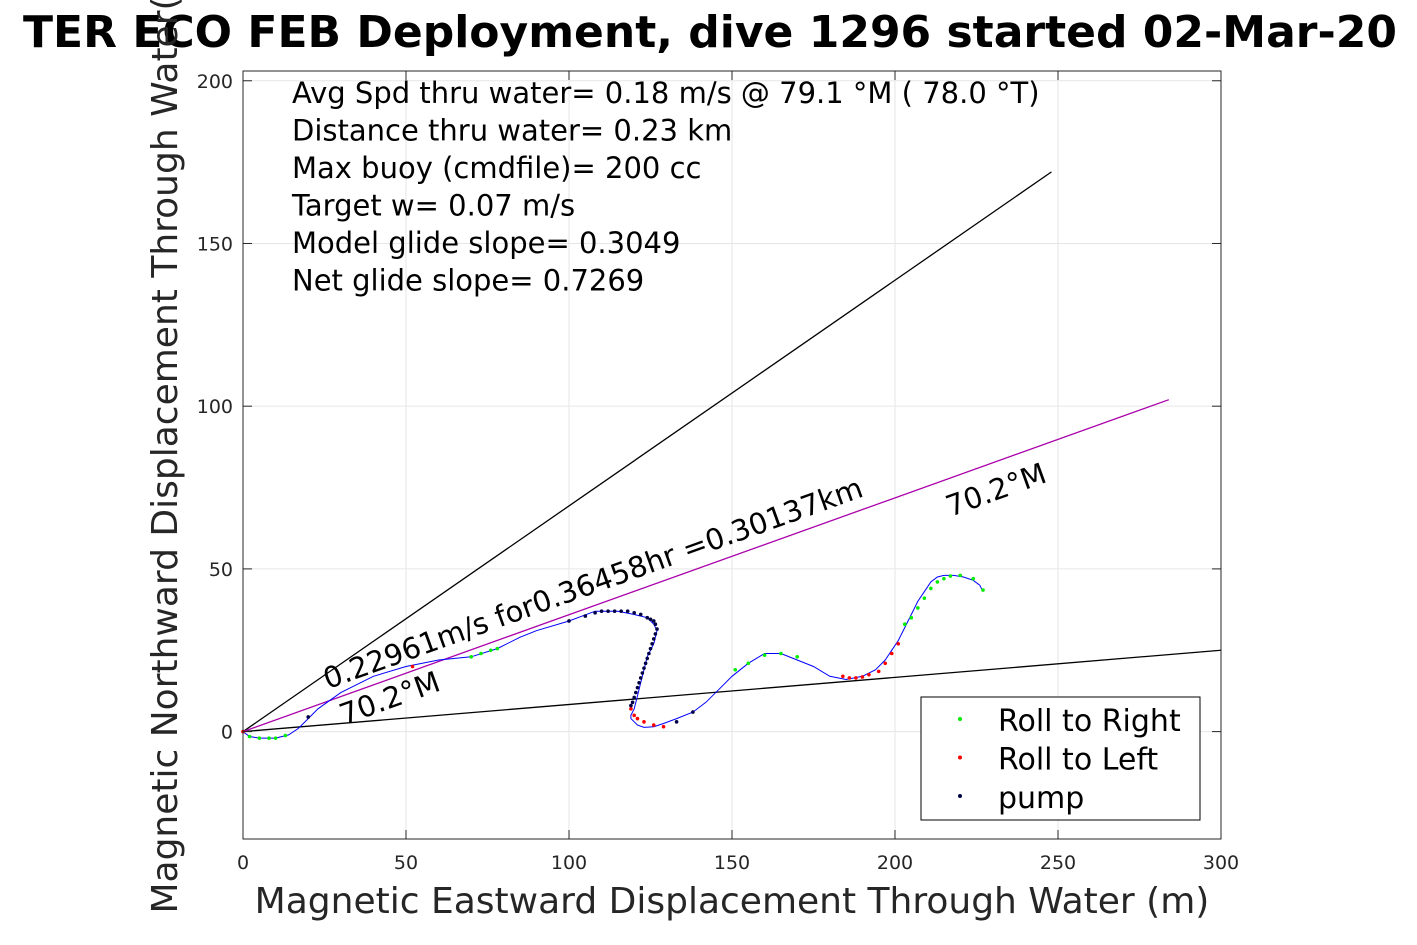 Image resolution: width=1417 pixels, height=945 pixels. What do you see at coordinates (221, 570) in the screenshot?
I see `y-tick-label: 50` at bounding box center [221, 570].